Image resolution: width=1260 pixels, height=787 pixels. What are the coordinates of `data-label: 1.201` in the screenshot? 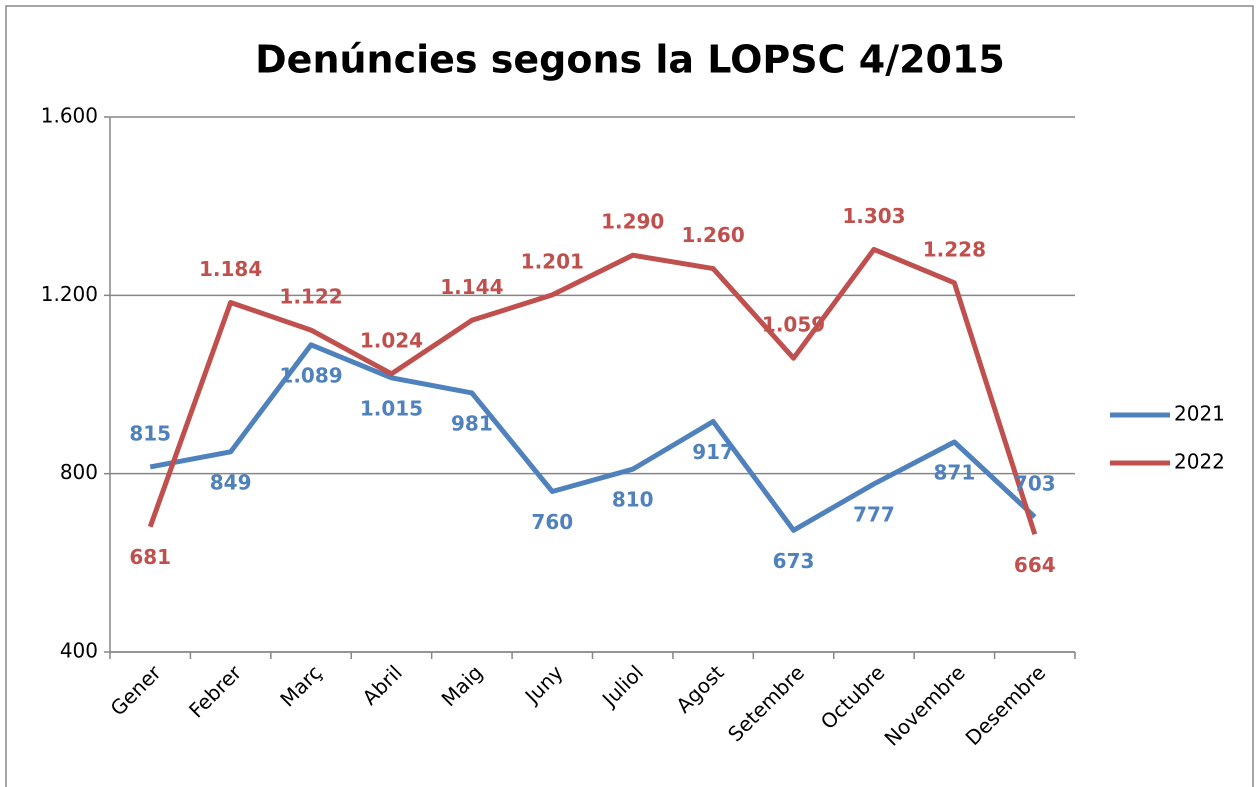 It's located at (552, 261).